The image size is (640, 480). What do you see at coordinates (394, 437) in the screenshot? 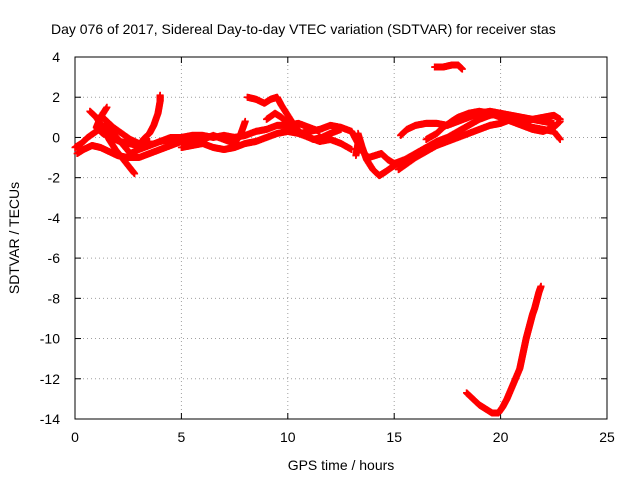
I see `x-tick-label: 15` at bounding box center [394, 437].